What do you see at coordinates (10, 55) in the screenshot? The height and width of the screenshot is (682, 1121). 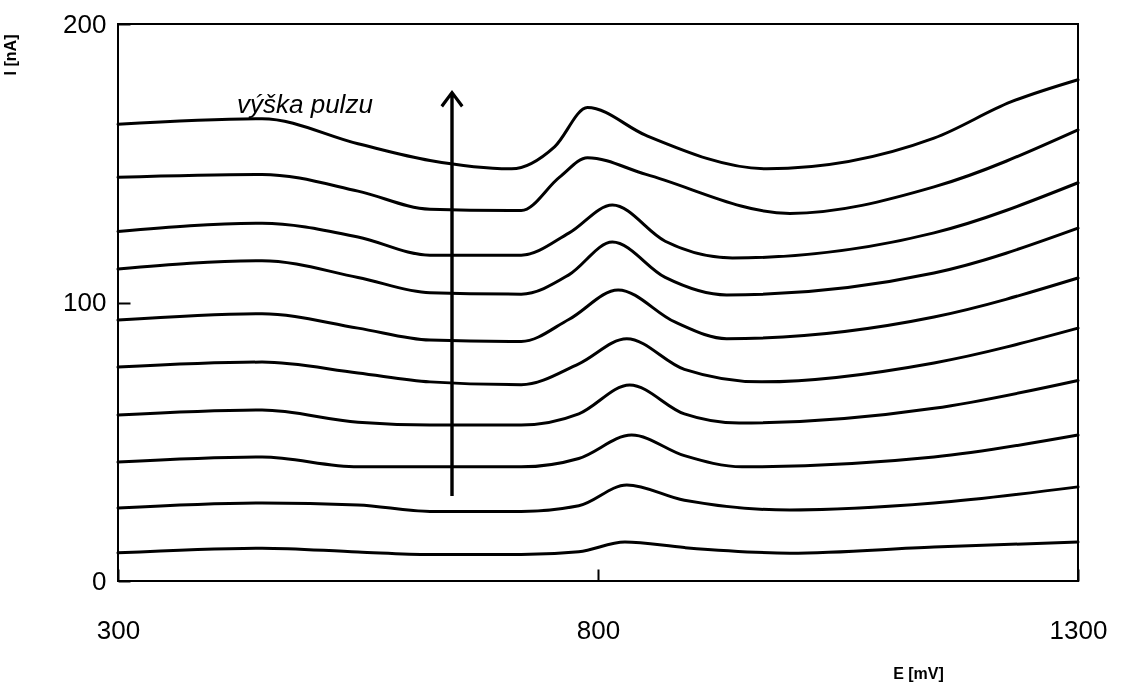 I see `y-axis-title: I [nA]` at bounding box center [10, 55].